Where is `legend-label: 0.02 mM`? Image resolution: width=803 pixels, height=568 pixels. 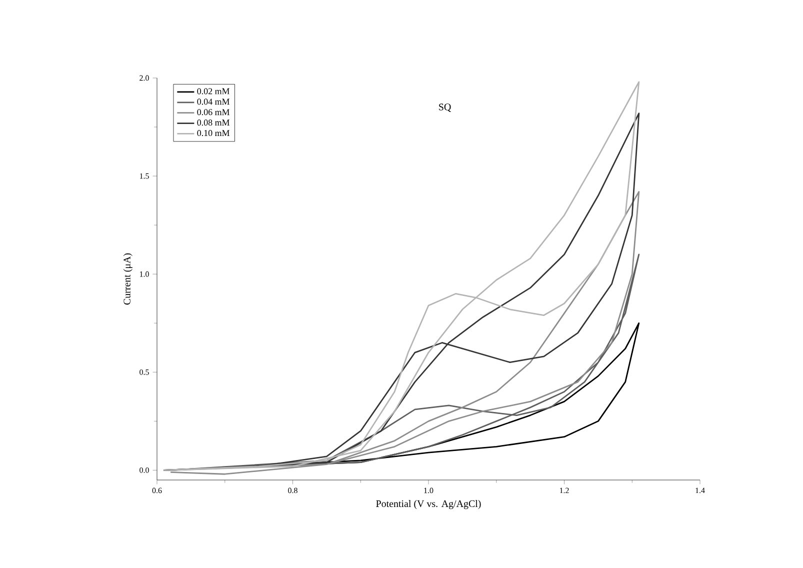 legend-label: 0.02 mM is located at coordinates (213, 91).